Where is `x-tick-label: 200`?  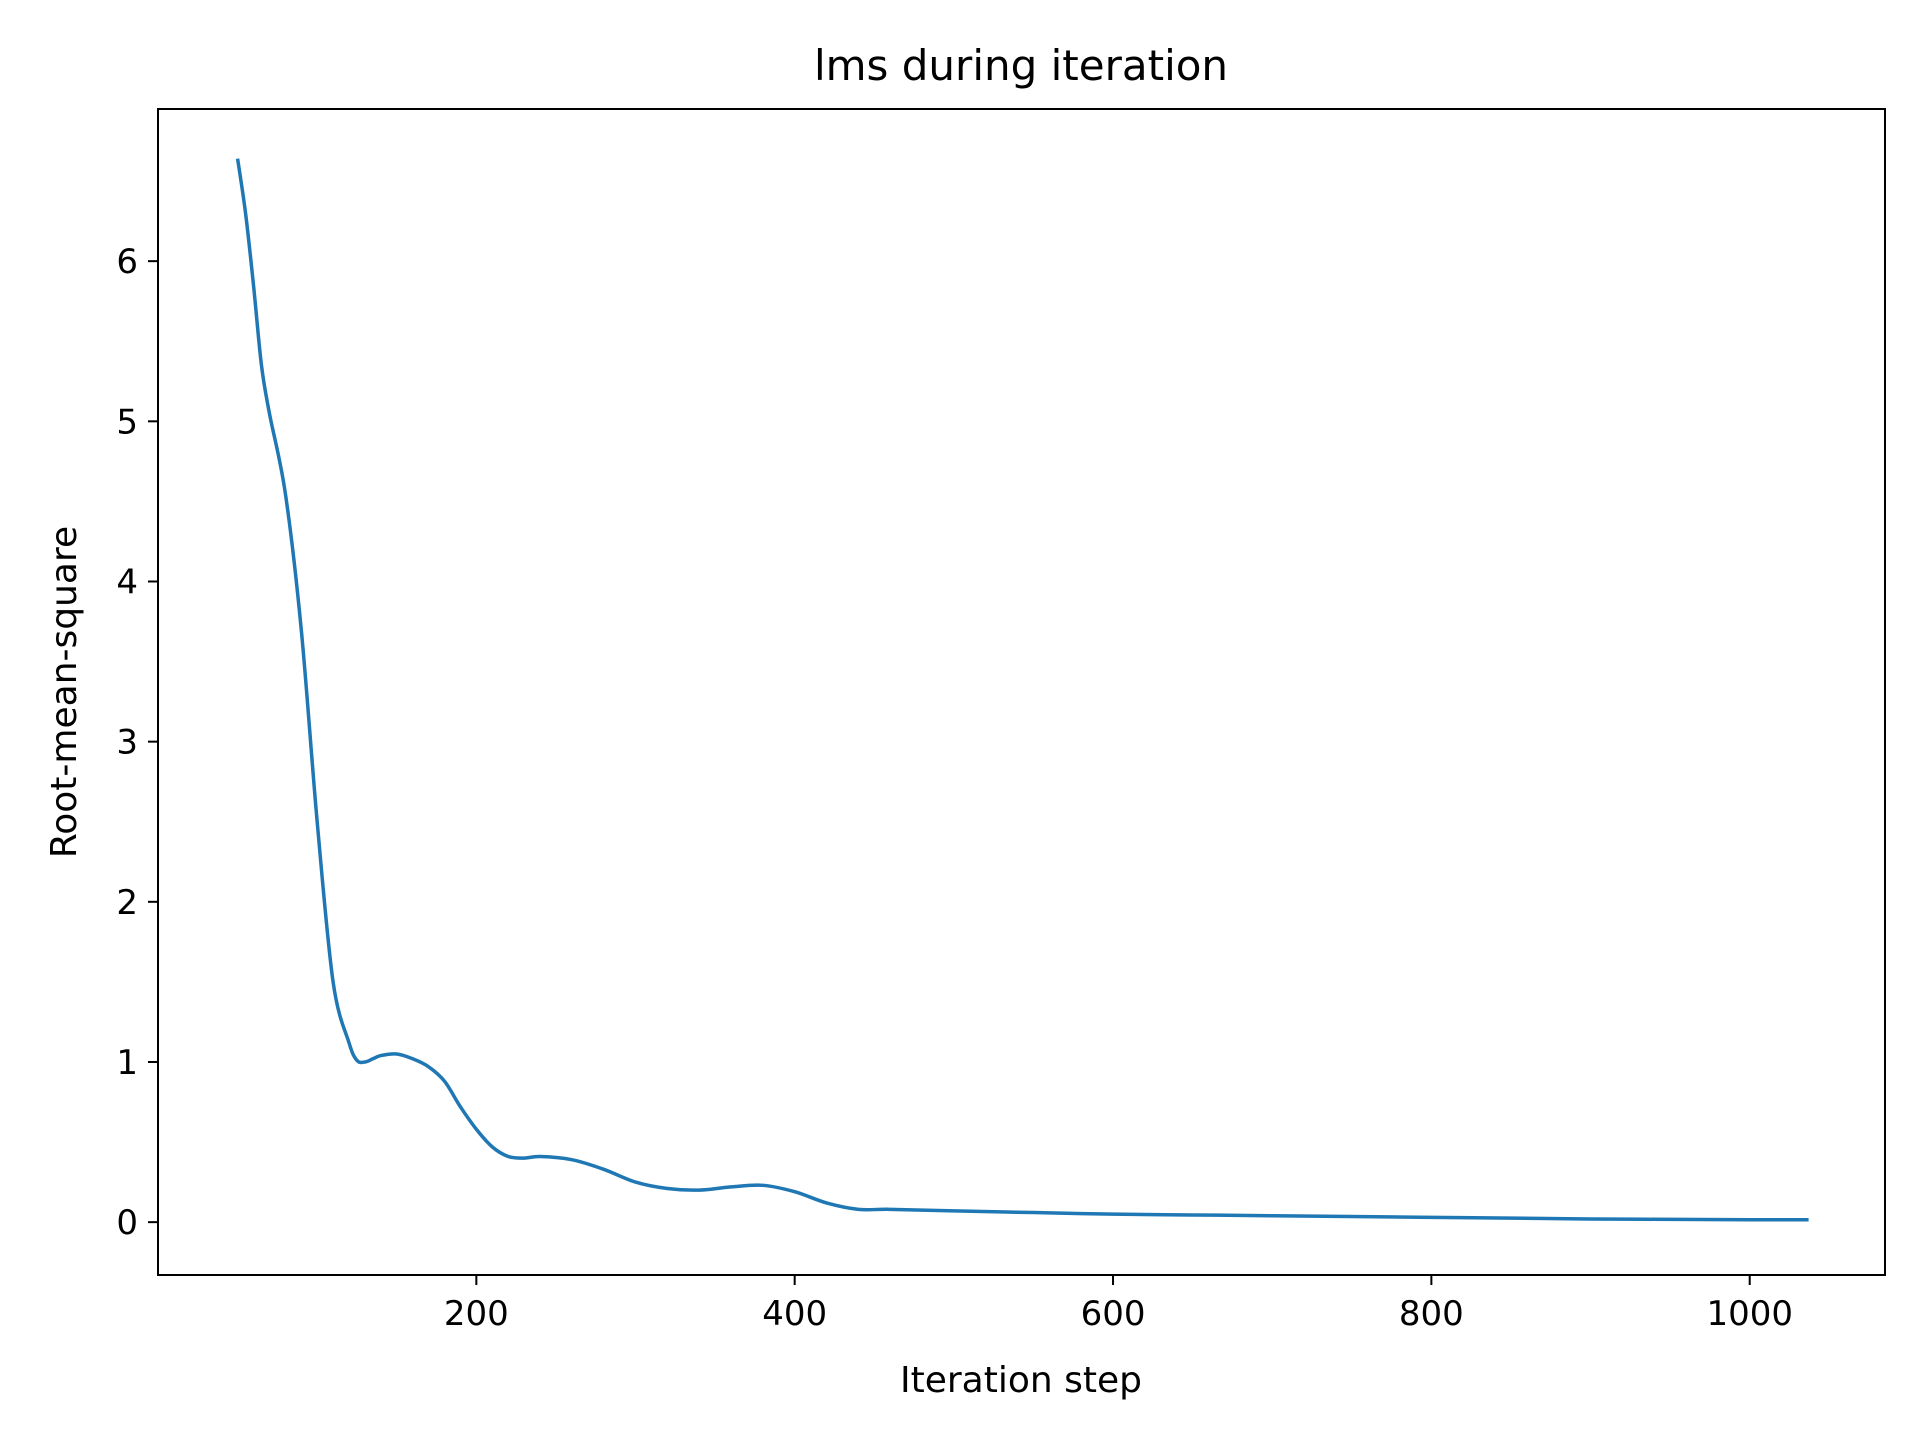
x-tick-label: 200 is located at coordinates (476, 1314).